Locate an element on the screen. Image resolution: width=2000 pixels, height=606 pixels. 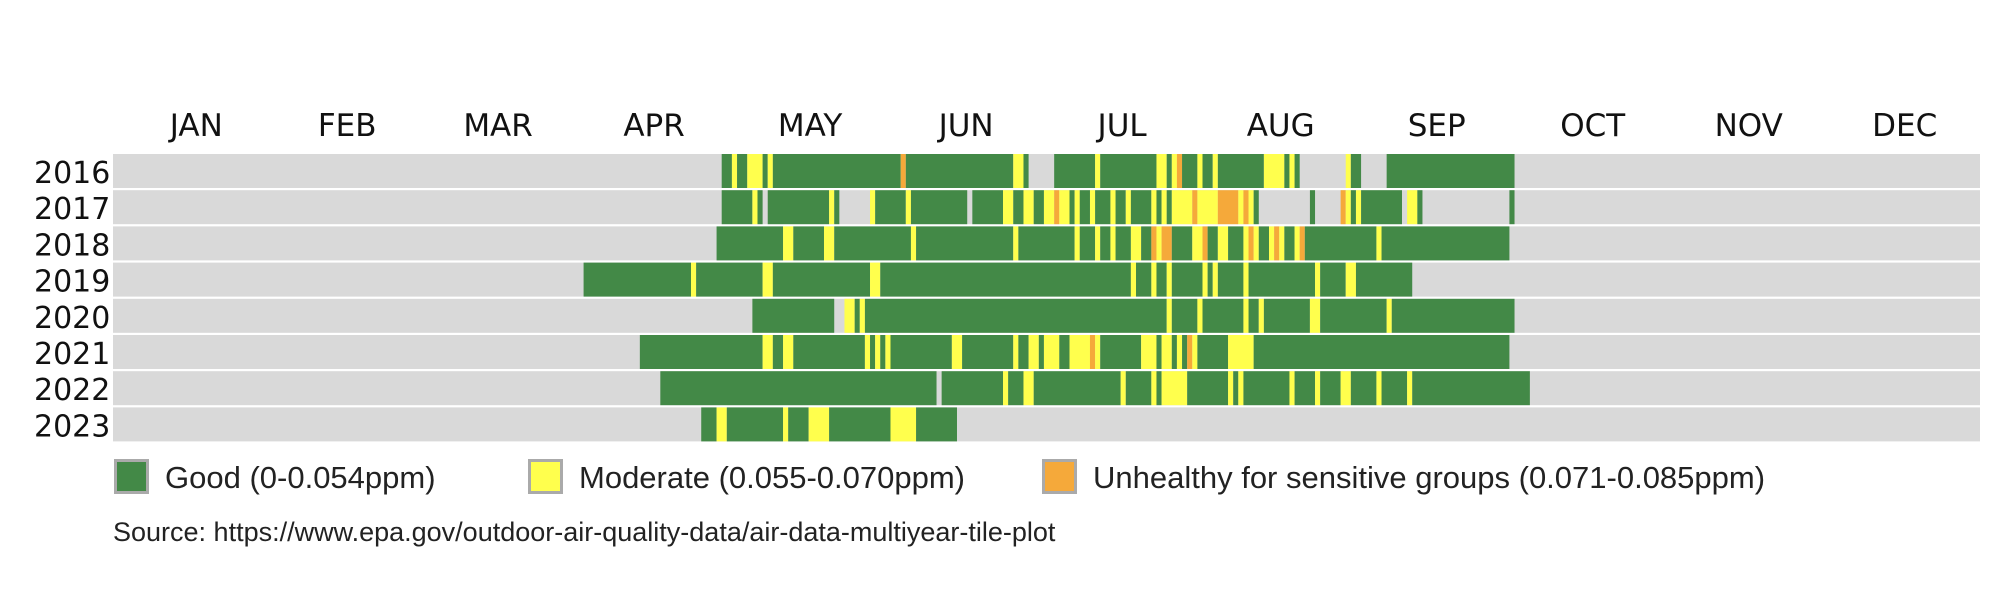
month-label-dec: DEC is located at coordinates (1904, 126).